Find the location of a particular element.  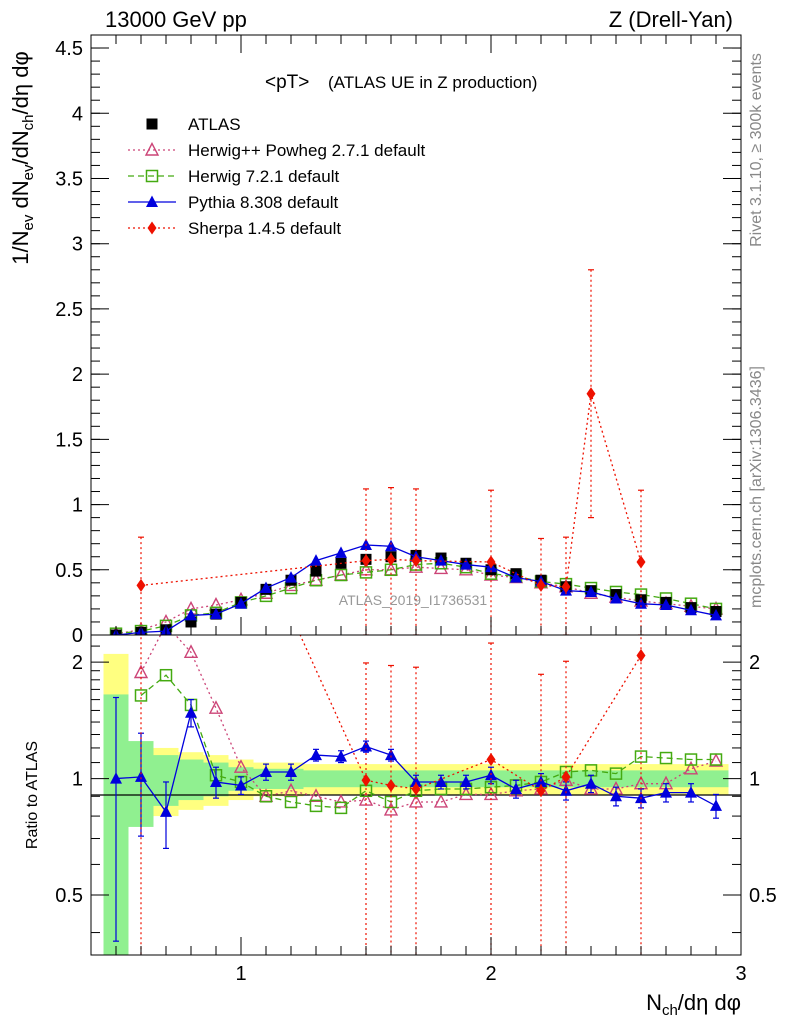

main-y-tick-label: 4.5 is located at coordinates (69, 49).